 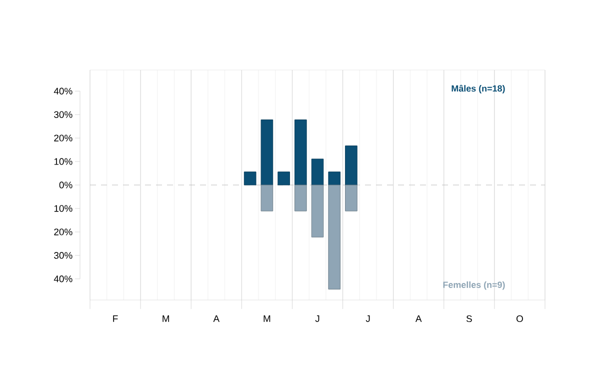 I want to click on text: Mâles (n=18), so click(x=478, y=89).